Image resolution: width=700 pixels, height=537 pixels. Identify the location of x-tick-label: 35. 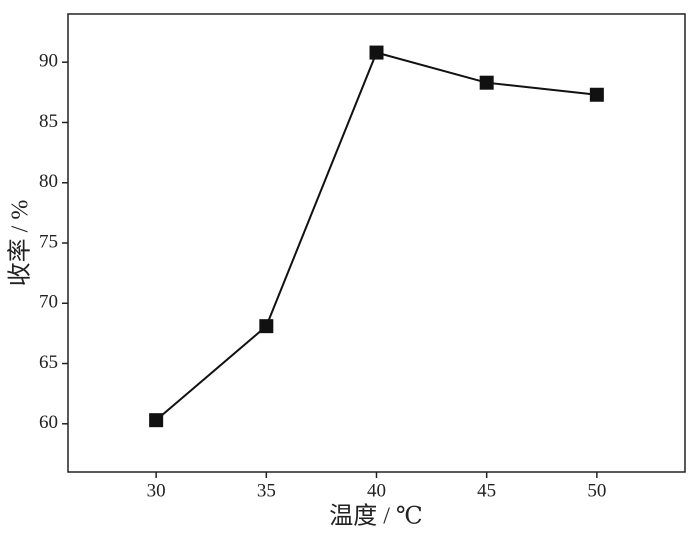
(266, 490).